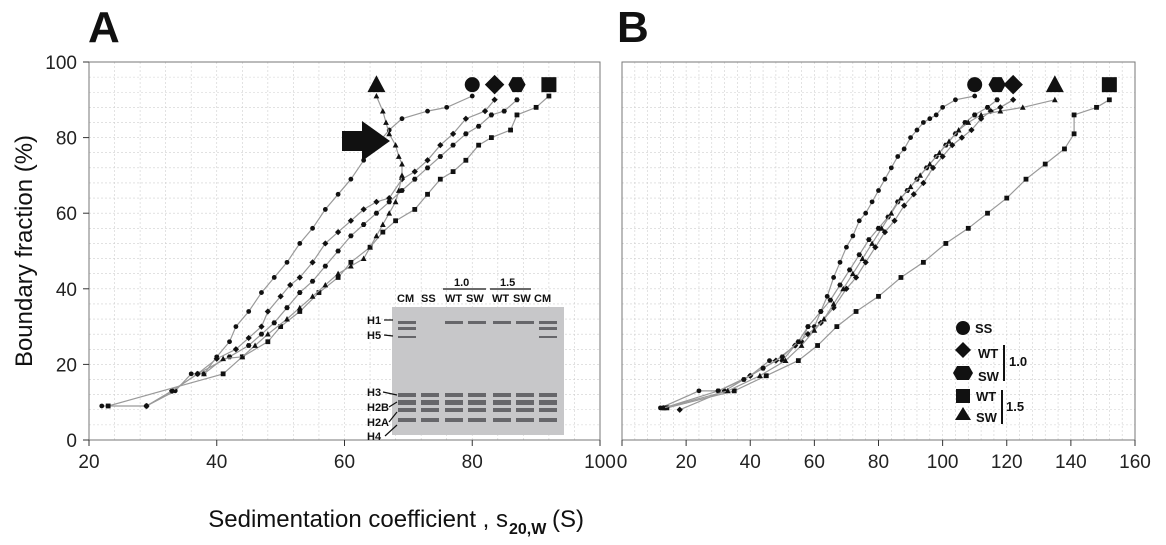 Image resolution: width=1166 pixels, height=545 pixels. Describe the element at coordinates (522, 299) in the screenshot. I see `gel-lane-label: SW` at that location.